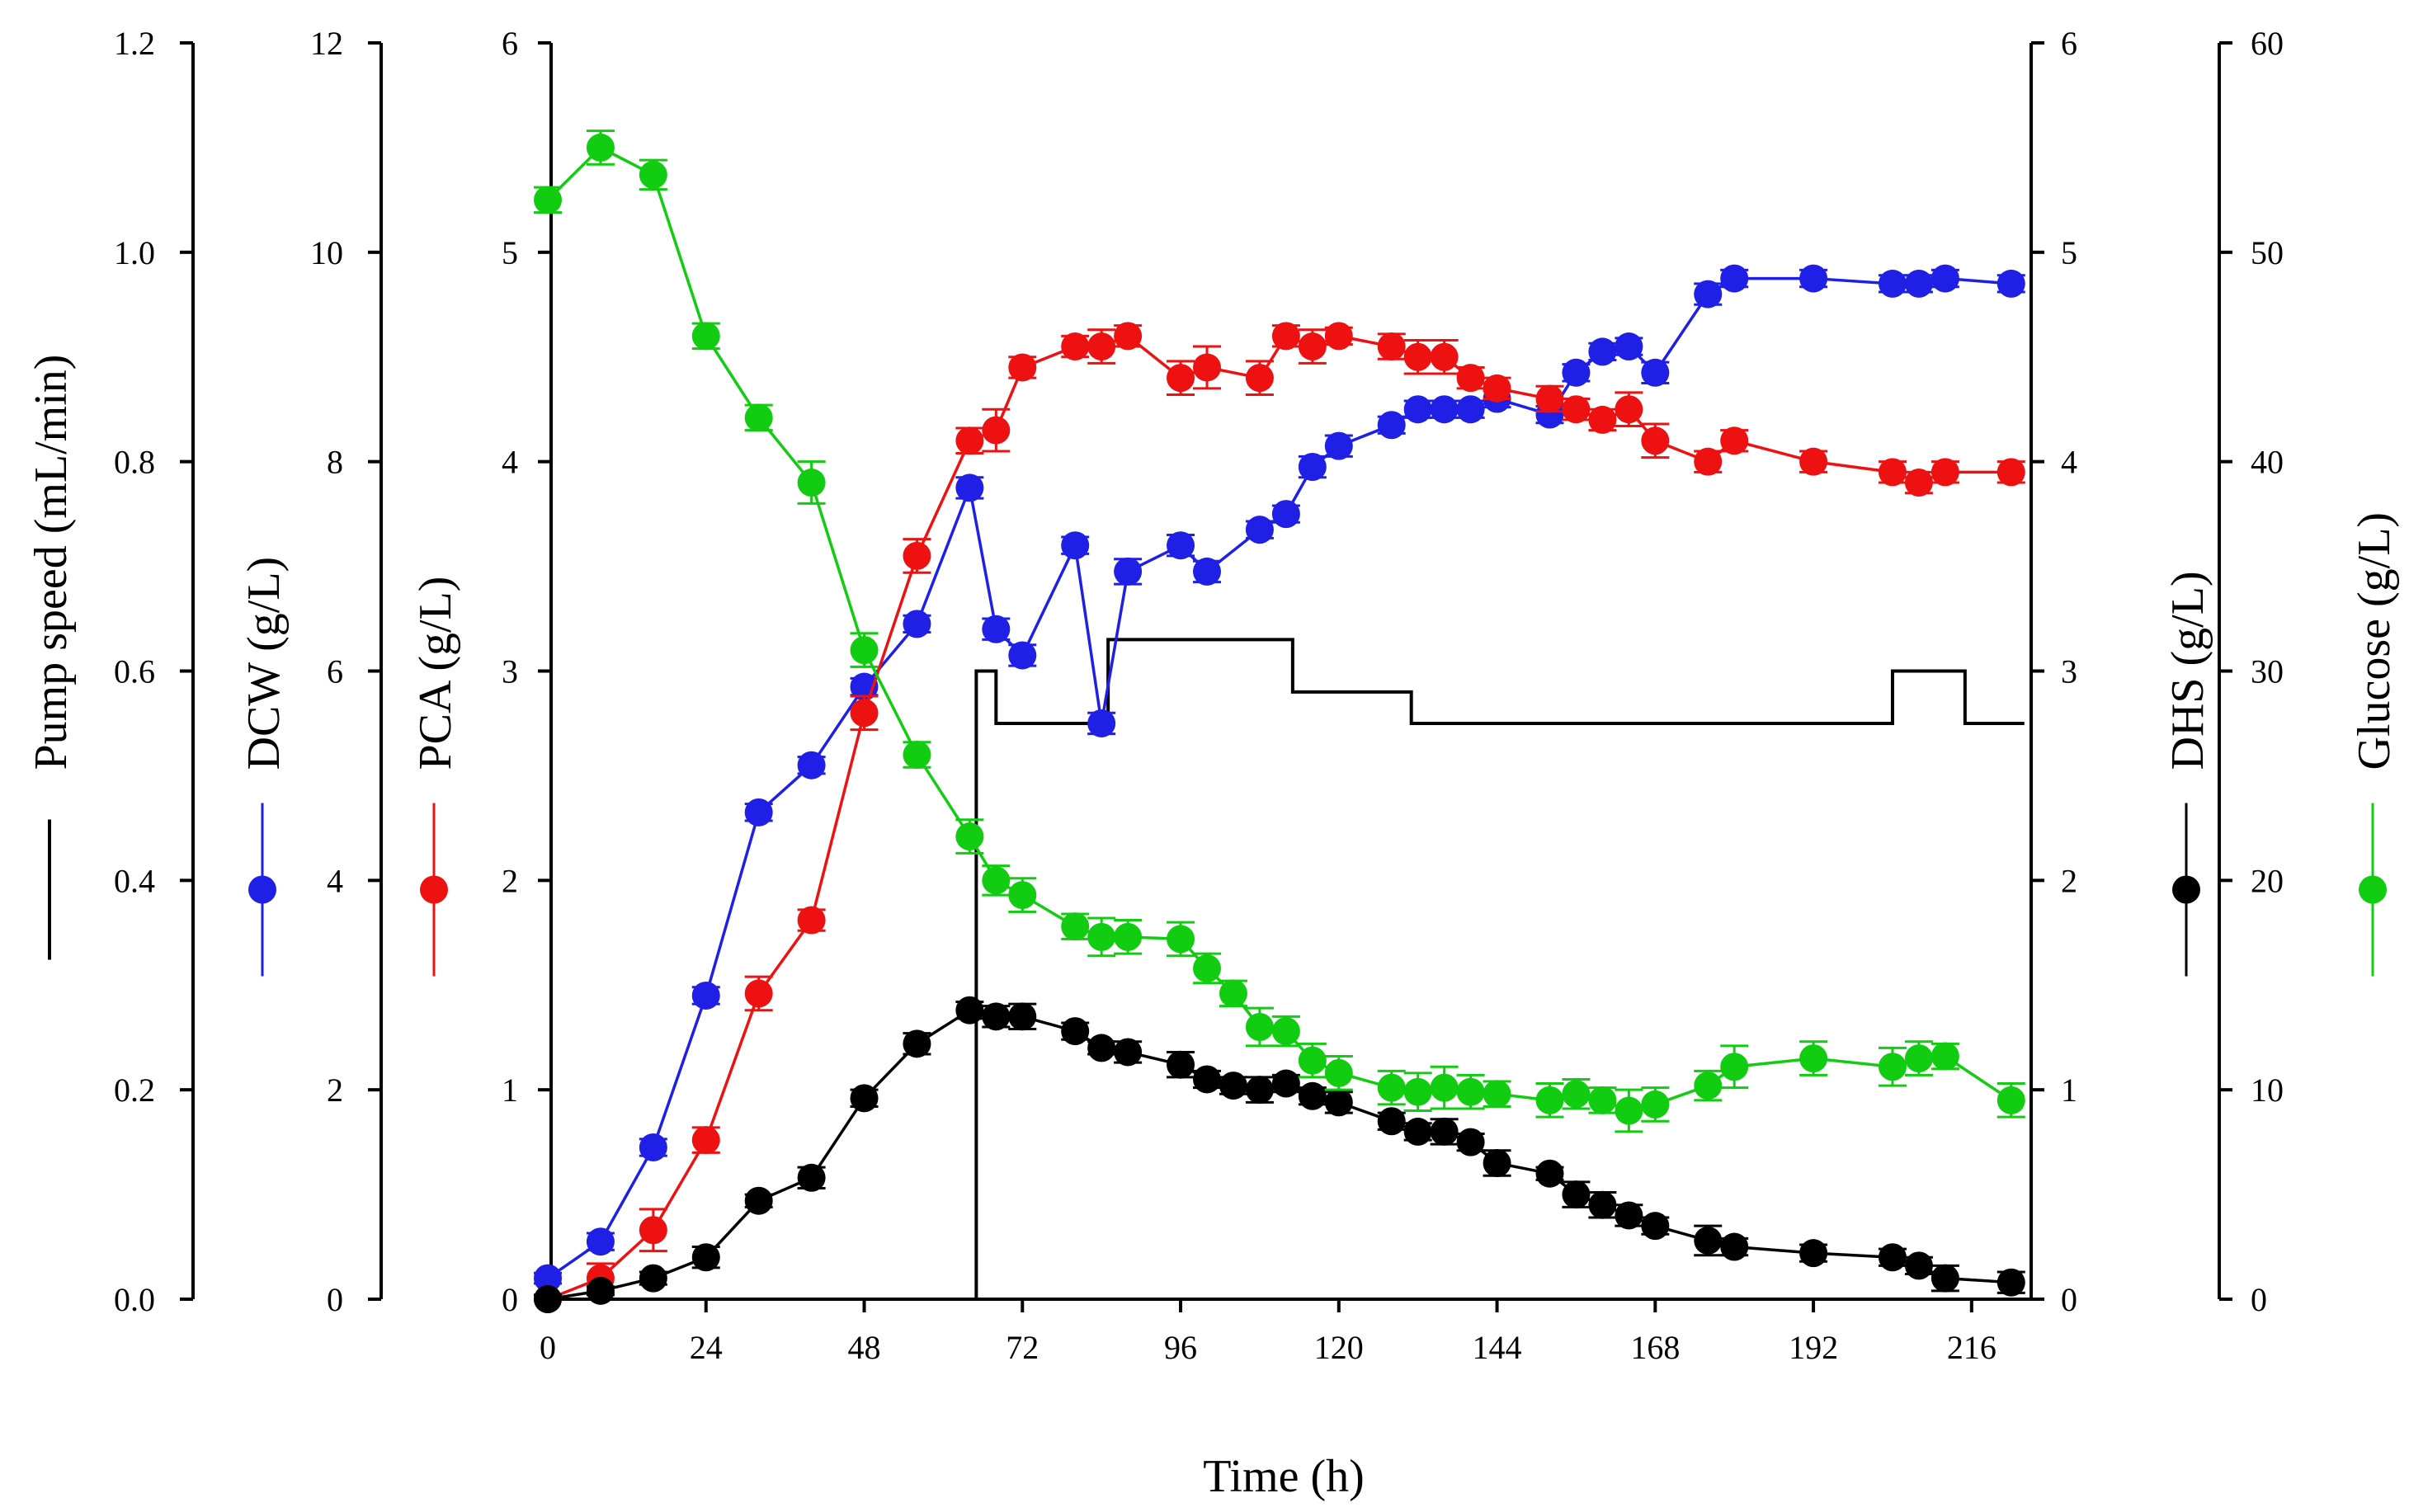 This screenshot has height=1512, width=2409. I want to click on dcw-axis-title-group: DCW (g/L), so click(264, 767).